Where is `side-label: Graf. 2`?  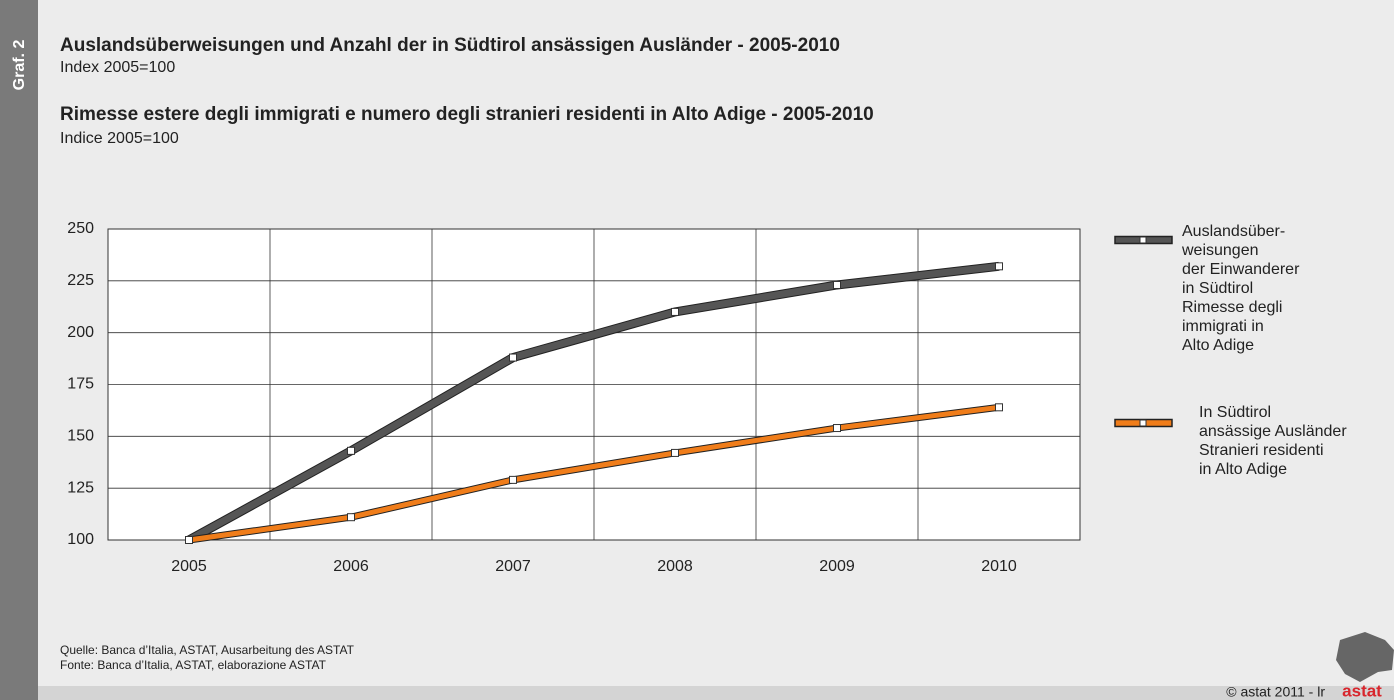
side-label: Graf. 2 is located at coordinates (19, 65).